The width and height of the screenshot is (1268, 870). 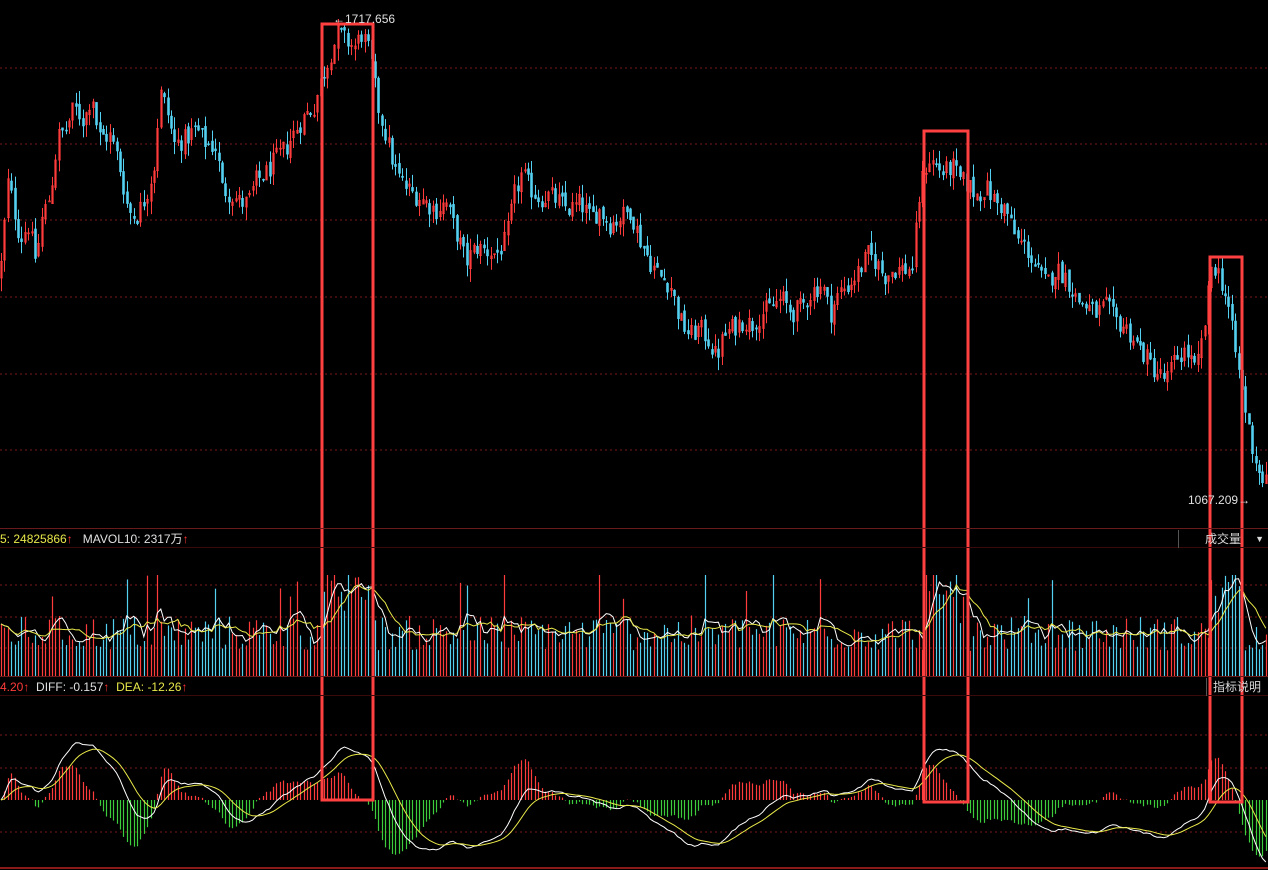 What do you see at coordinates (7, 539) in the screenshot?
I see `vol-value-prefix: 5:` at bounding box center [7, 539].